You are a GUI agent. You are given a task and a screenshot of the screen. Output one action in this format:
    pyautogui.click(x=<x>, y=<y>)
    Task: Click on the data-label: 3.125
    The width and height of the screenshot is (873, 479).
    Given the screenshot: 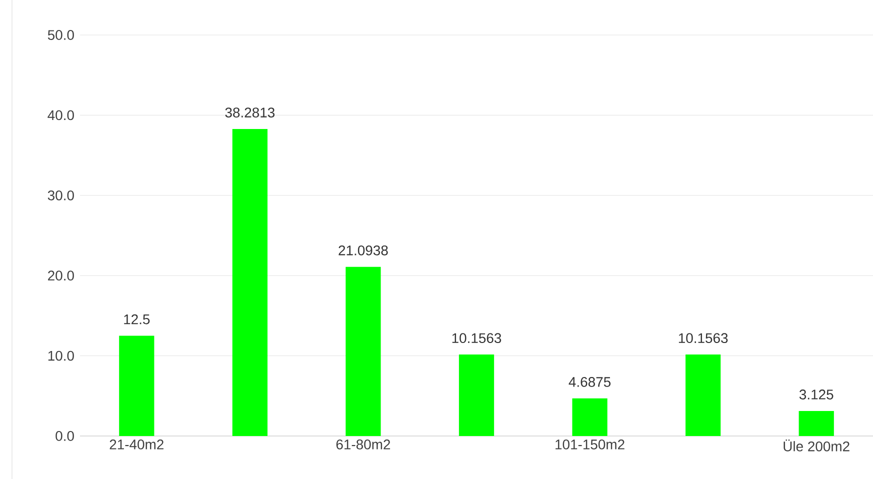 What is the action you would take?
    pyautogui.click(x=816, y=395)
    